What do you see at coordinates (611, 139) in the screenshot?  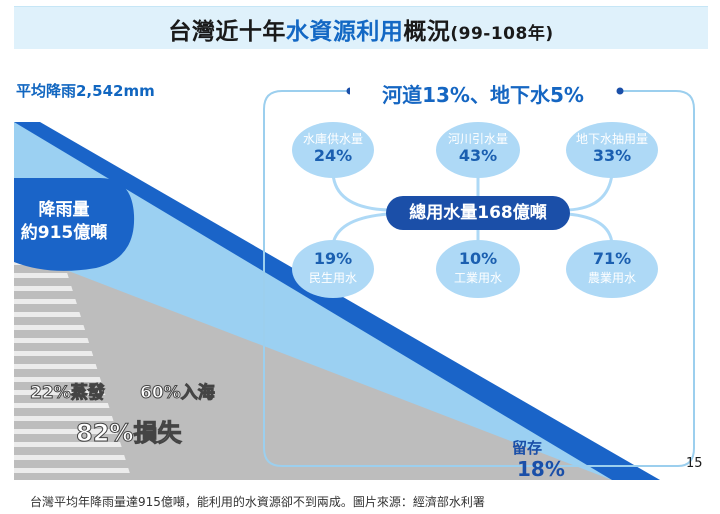 I see `source-label: 地下水抽用量` at bounding box center [611, 139].